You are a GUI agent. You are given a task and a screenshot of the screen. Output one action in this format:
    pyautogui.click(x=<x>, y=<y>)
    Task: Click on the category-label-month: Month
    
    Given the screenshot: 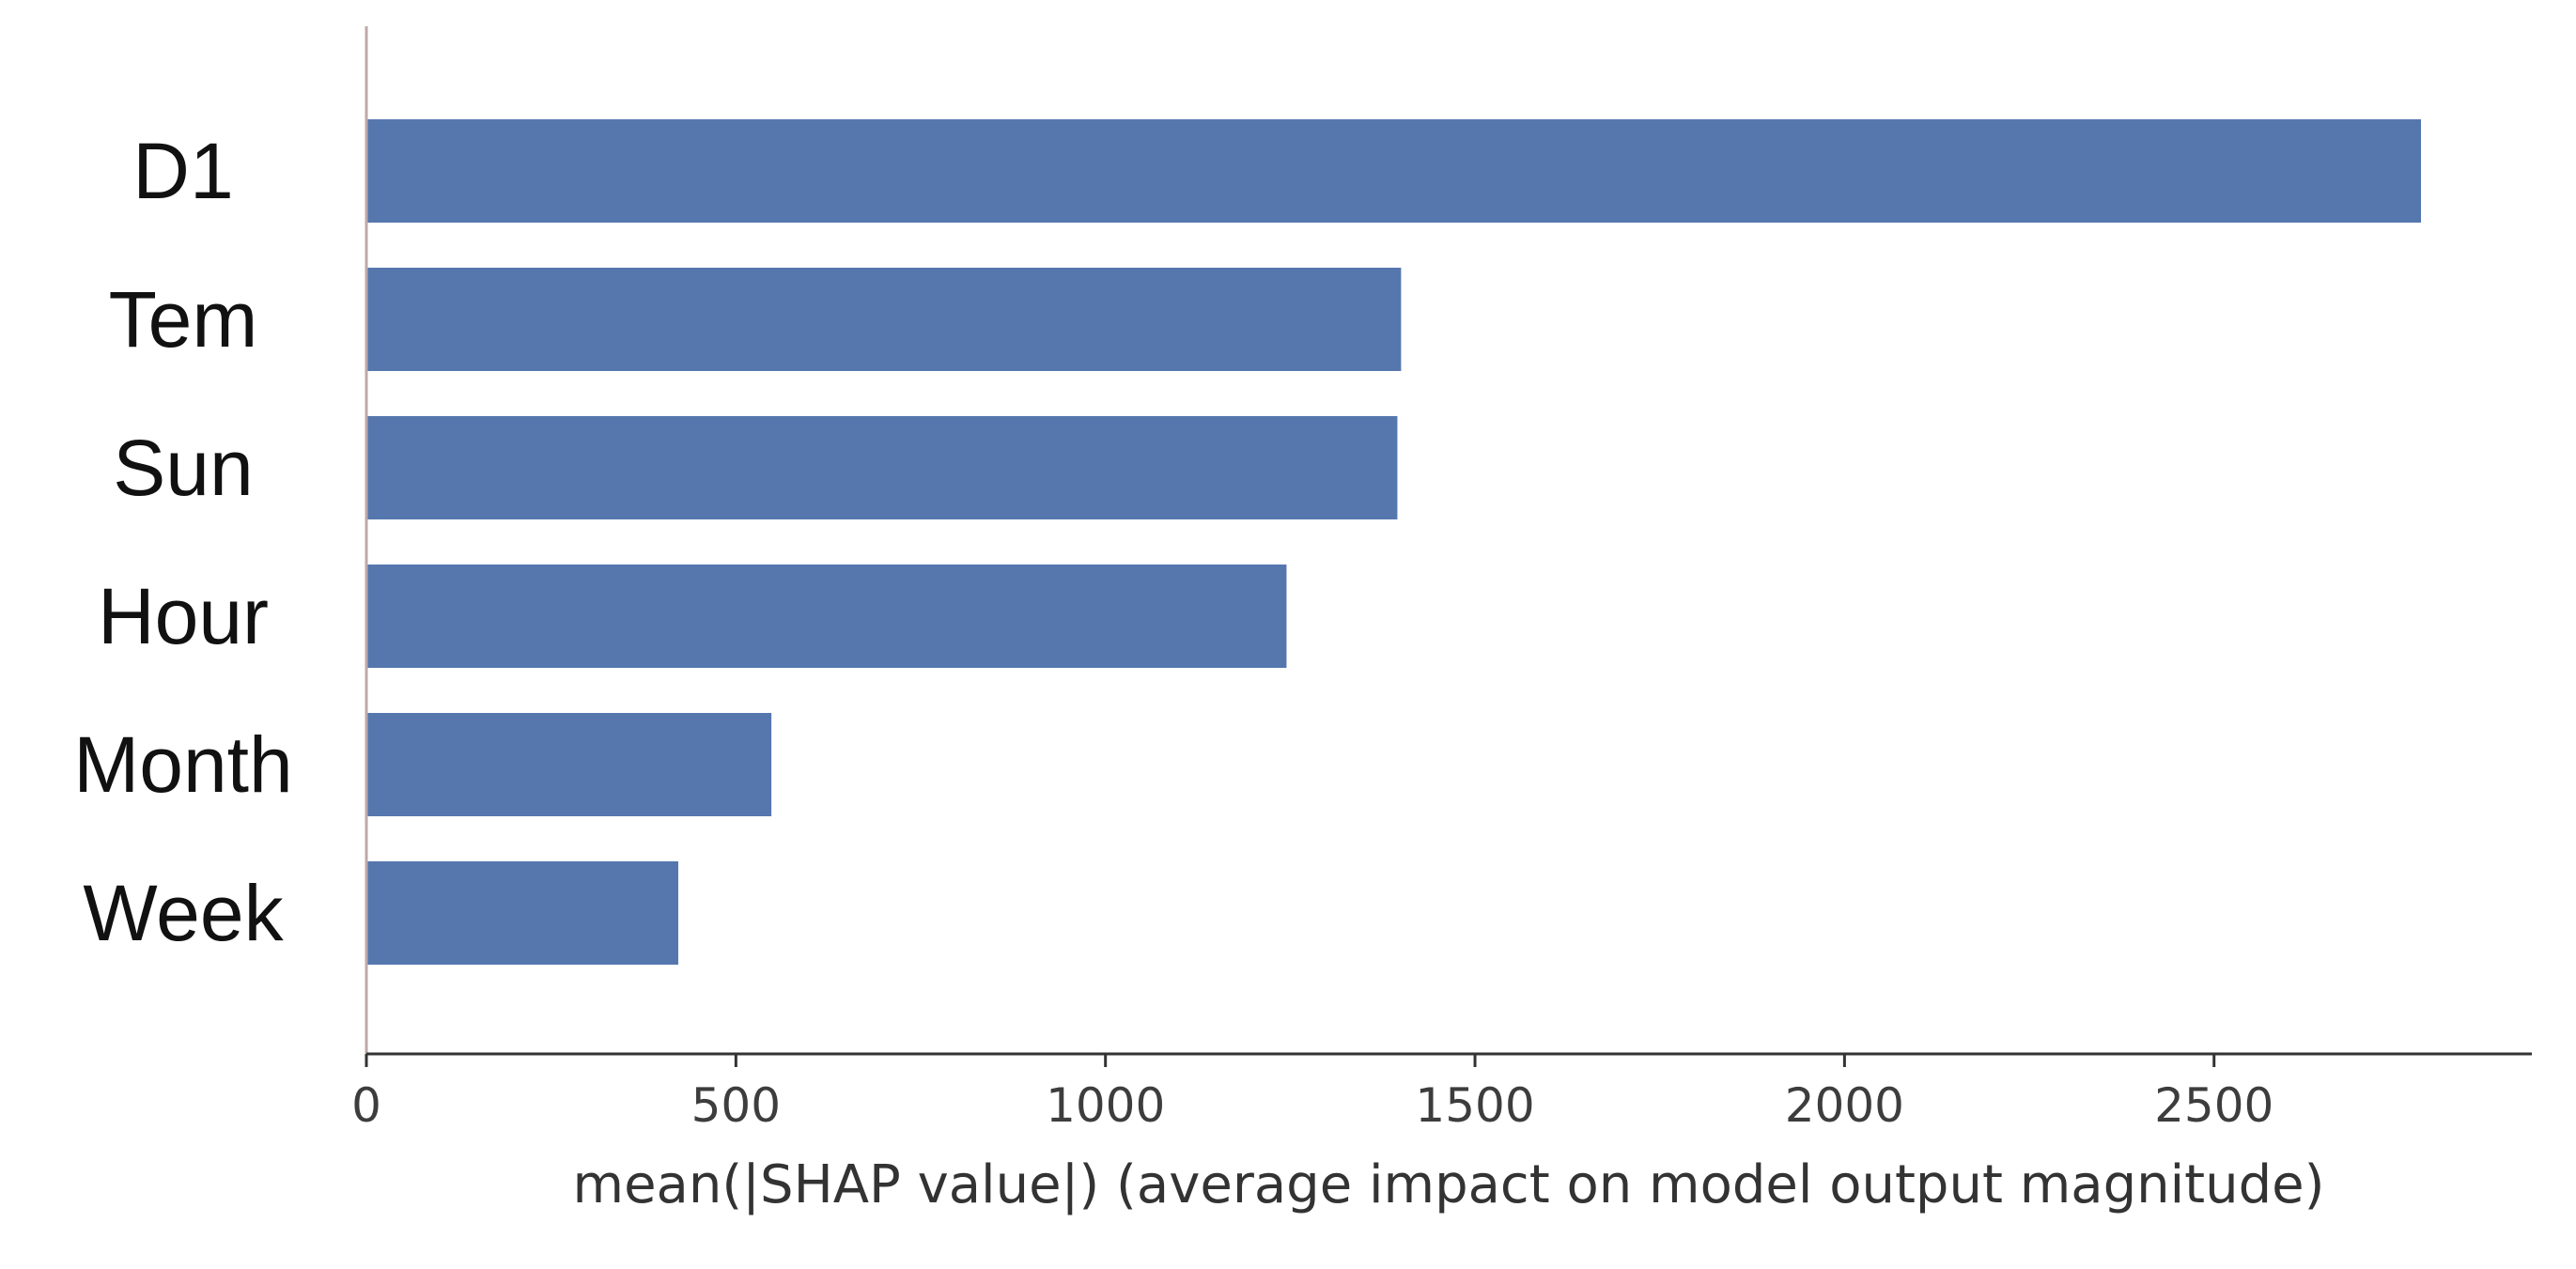 What is the action you would take?
    pyautogui.click(x=182, y=765)
    